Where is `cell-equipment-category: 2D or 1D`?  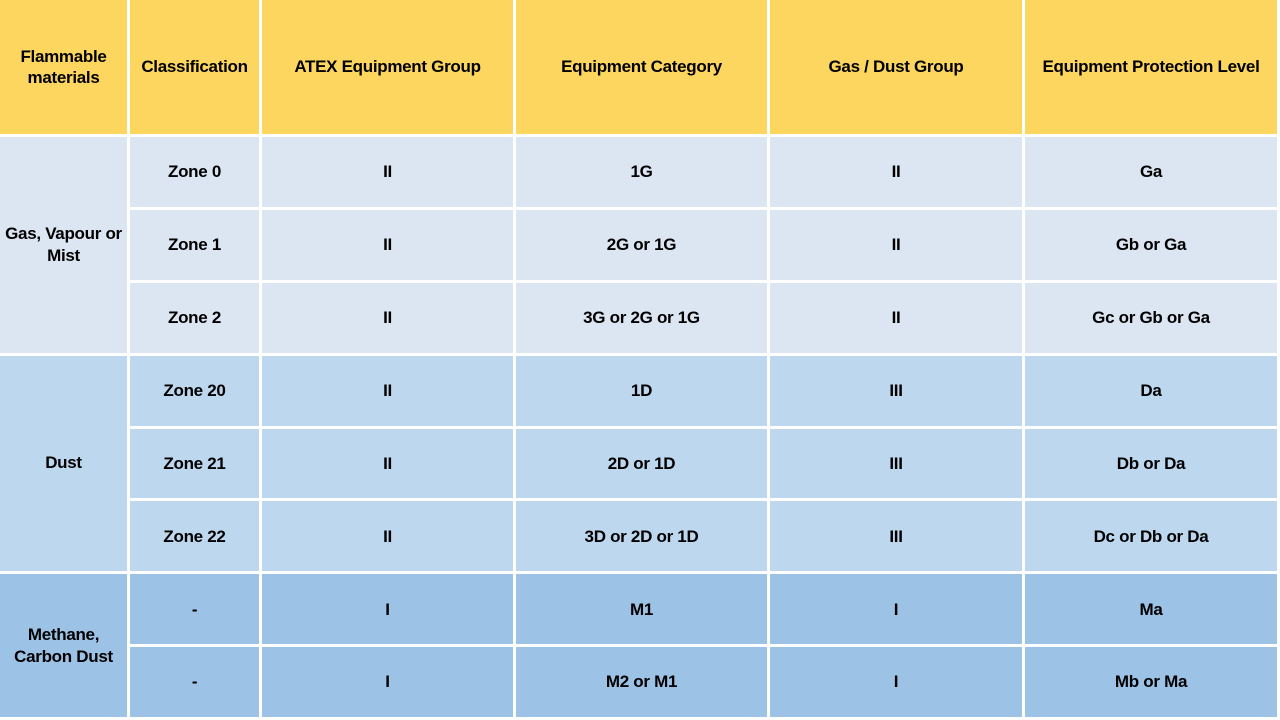 cell-equipment-category: 2D or 1D is located at coordinates (643, 465).